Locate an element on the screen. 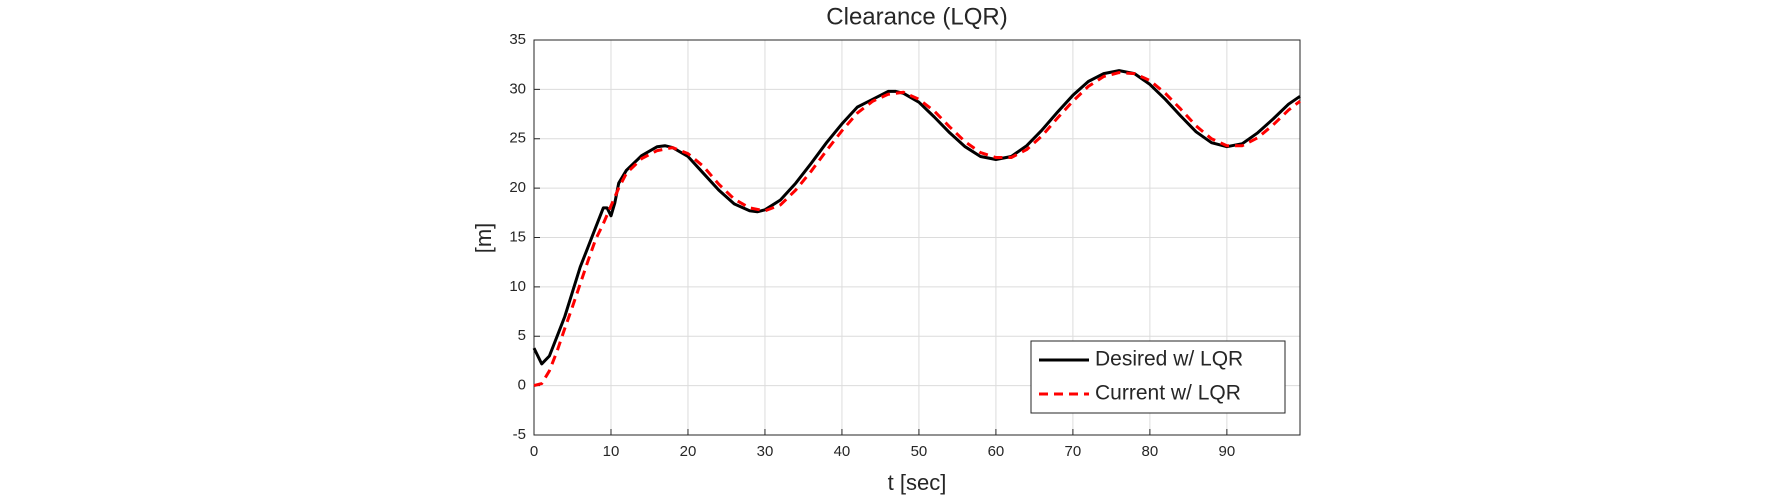 This screenshot has width=1772, height=500. y-tick-label: -5 is located at coordinates (519, 434).